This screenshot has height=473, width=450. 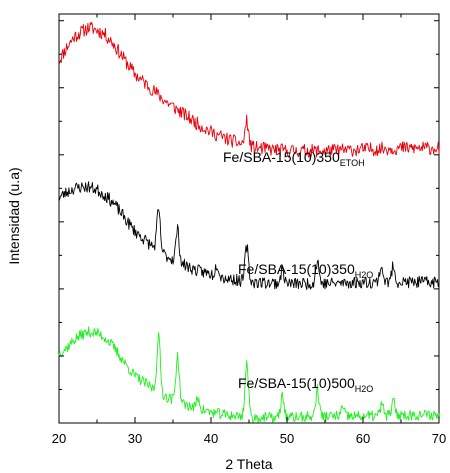 I want to click on x-tick-label: 50, so click(x=287, y=438).